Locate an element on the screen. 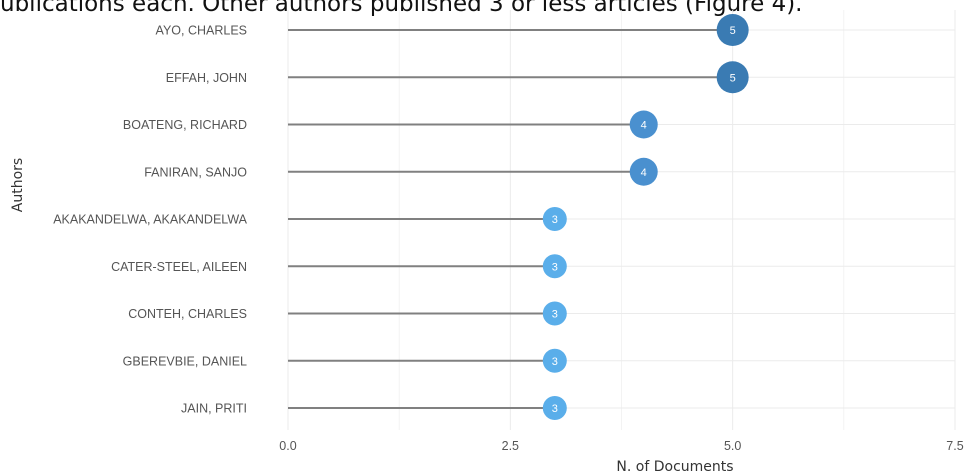  author-label: GBEREVBIE, DANIEL is located at coordinates (185, 361).